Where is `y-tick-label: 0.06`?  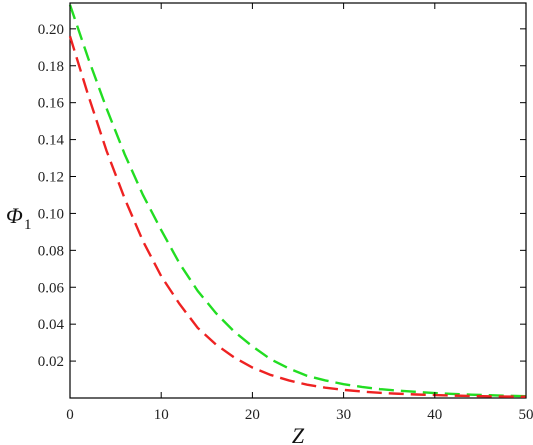 y-tick-label: 0.06 is located at coordinates (51, 288).